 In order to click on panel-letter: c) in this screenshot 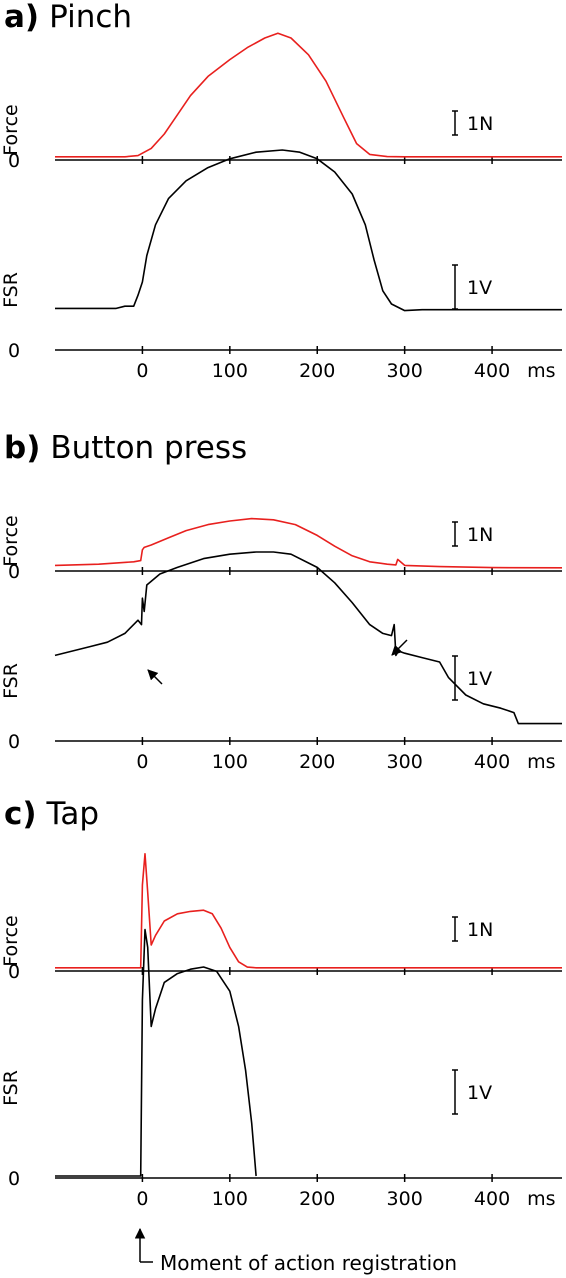, I will do `click(20, 814)`.